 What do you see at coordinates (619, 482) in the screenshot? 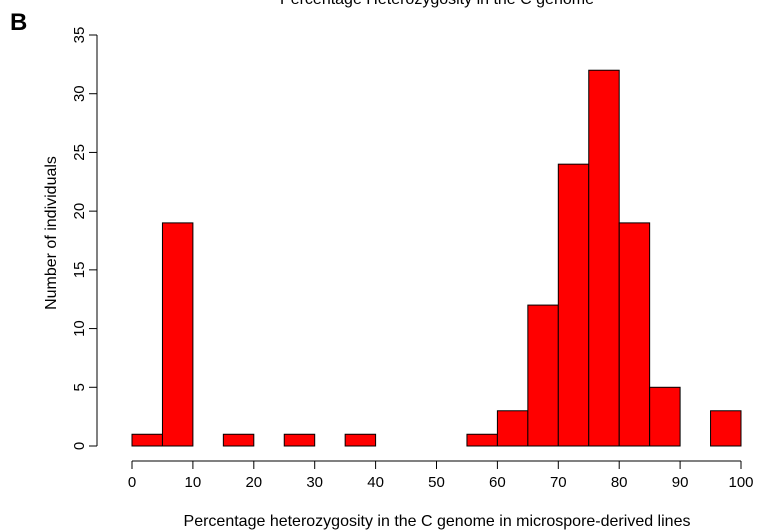
I see `x-tick-label: 80` at bounding box center [619, 482].